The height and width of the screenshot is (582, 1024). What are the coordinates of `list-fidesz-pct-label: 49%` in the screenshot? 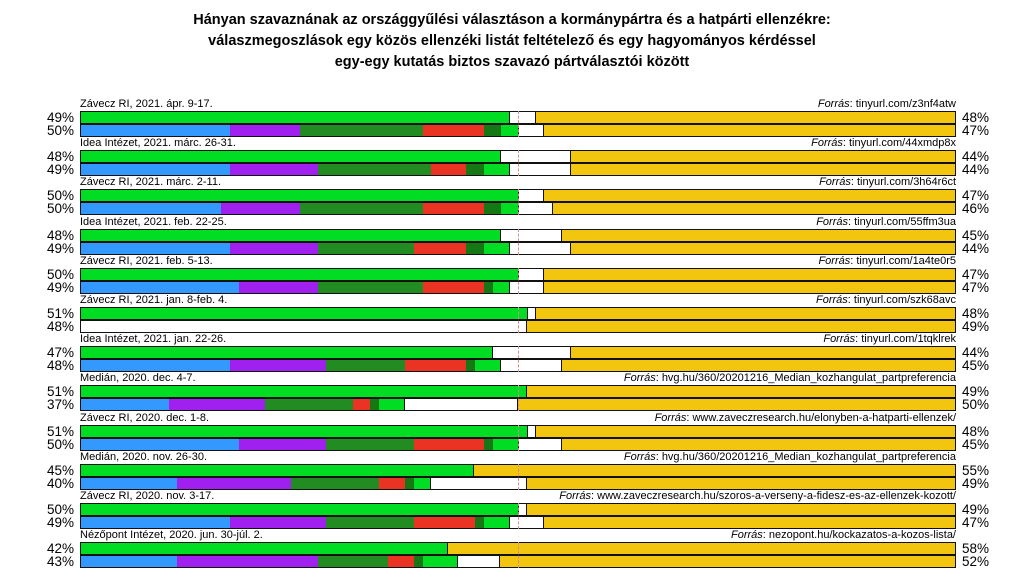 It's located at (976, 392).